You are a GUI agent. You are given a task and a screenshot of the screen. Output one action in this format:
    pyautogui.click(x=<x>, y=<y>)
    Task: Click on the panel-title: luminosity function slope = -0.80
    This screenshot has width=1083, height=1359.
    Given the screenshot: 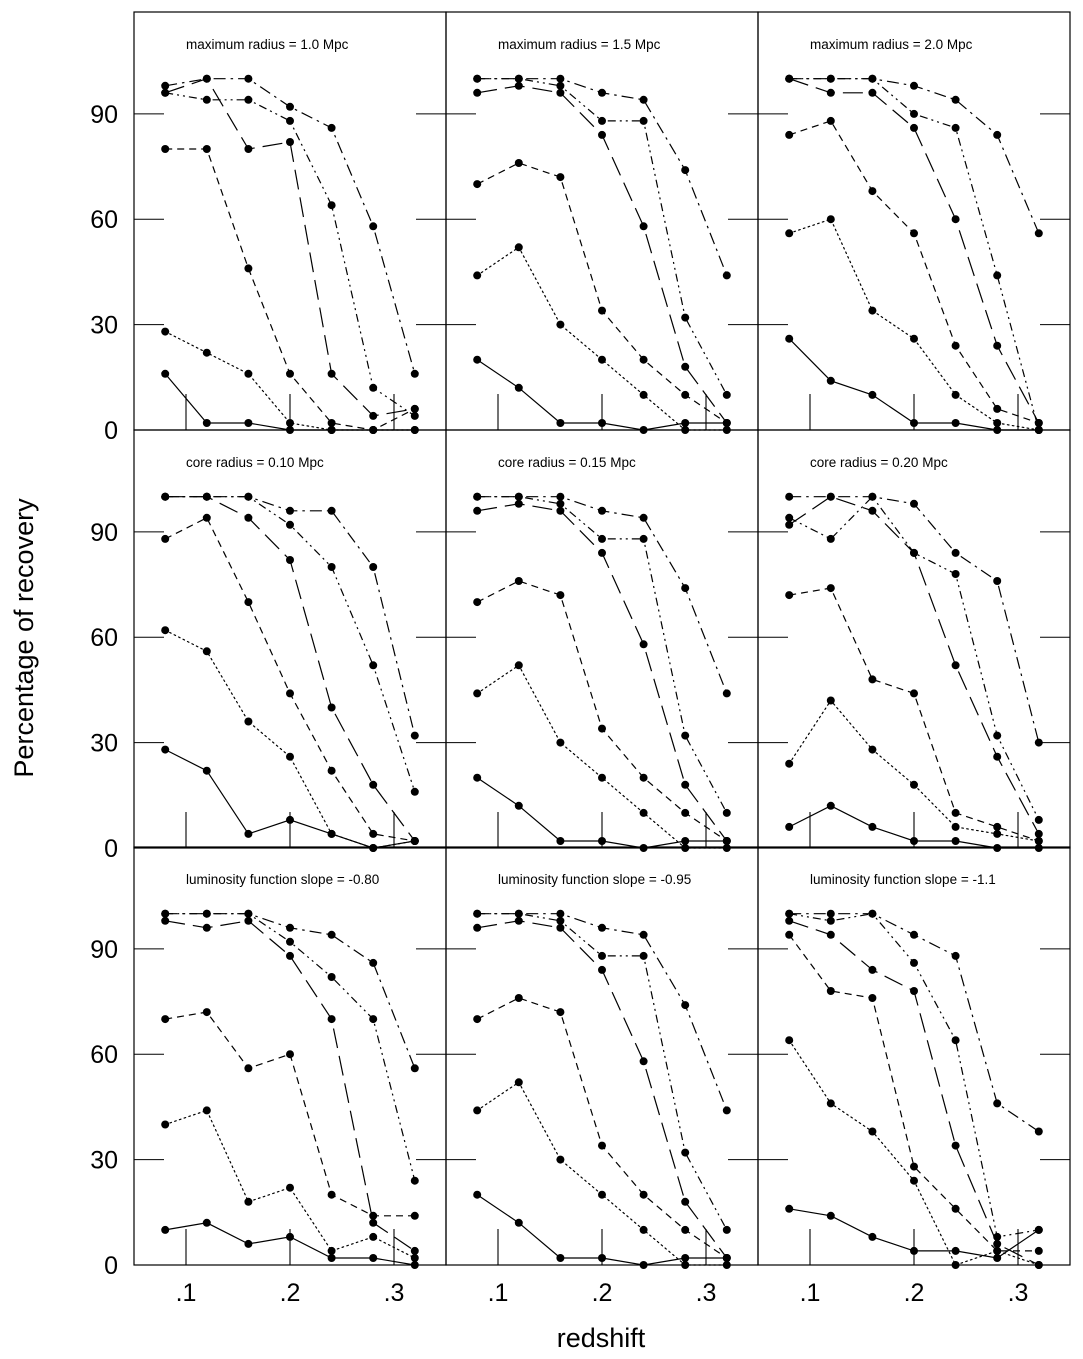 What is the action you would take?
    pyautogui.click(x=282, y=879)
    